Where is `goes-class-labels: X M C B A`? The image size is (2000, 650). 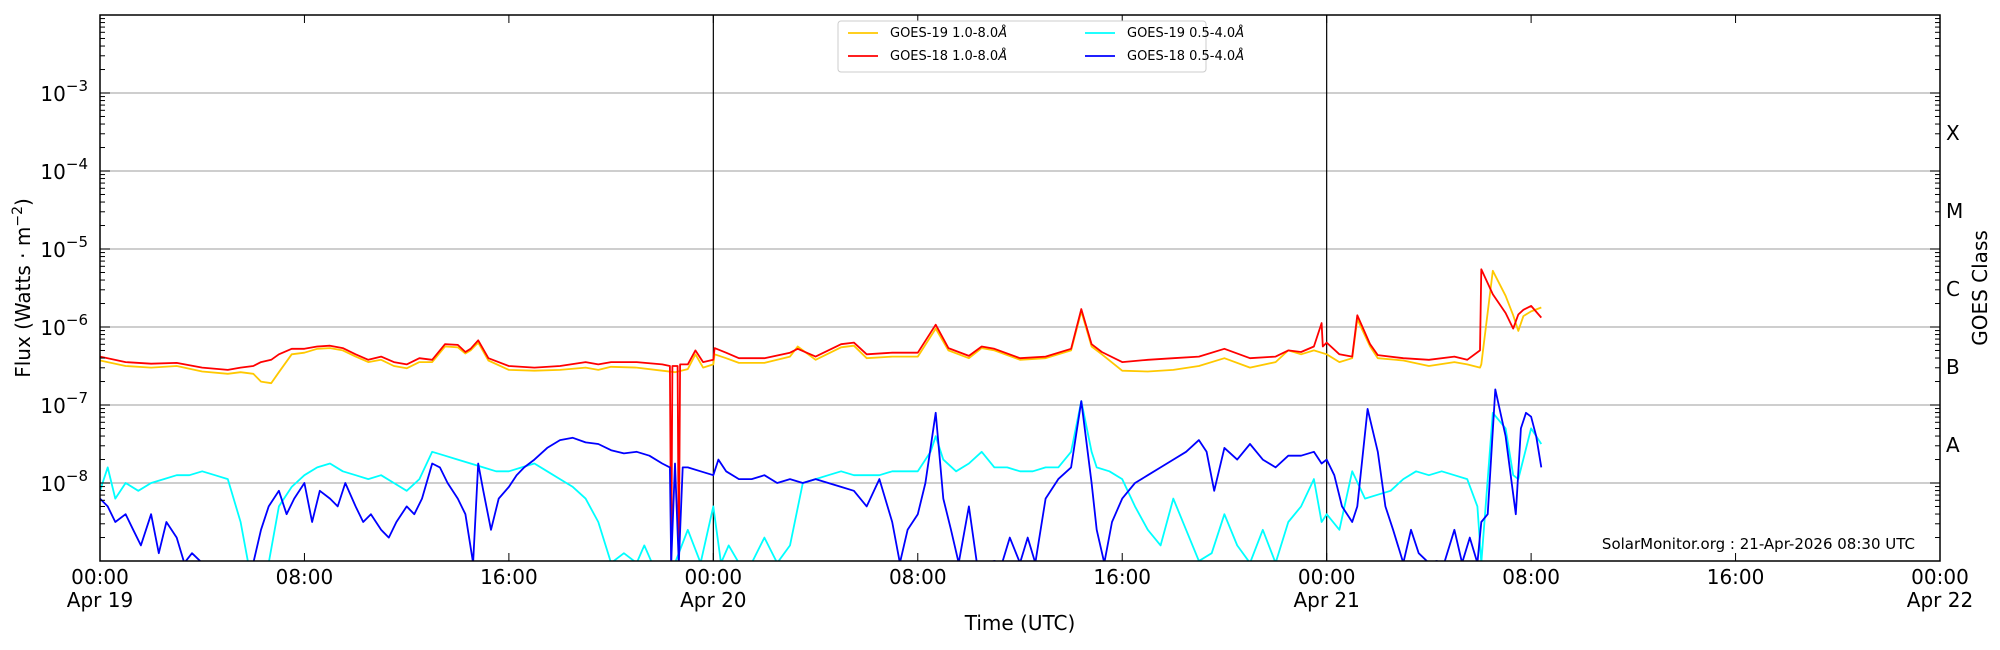
goes-class-labels: X M C B A is located at coordinates (1954, 289).